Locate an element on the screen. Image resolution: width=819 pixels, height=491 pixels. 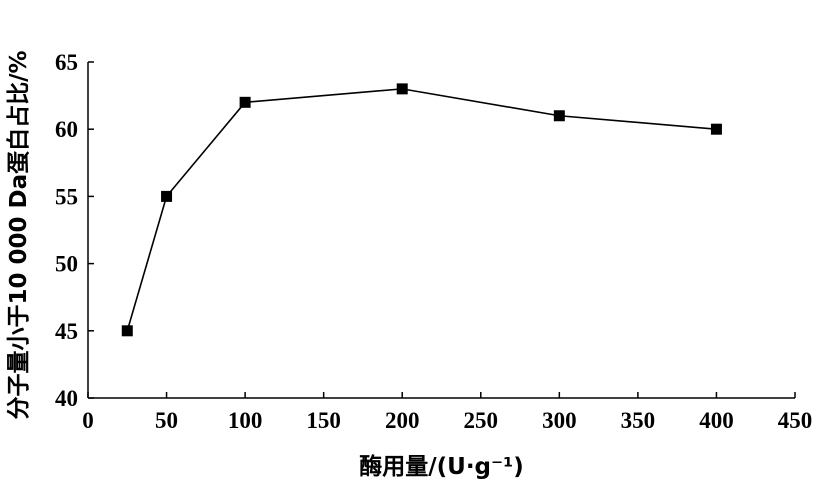
x-axis-title: 酶用量/(U·g⁻¹) is located at coordinates (441, 466).